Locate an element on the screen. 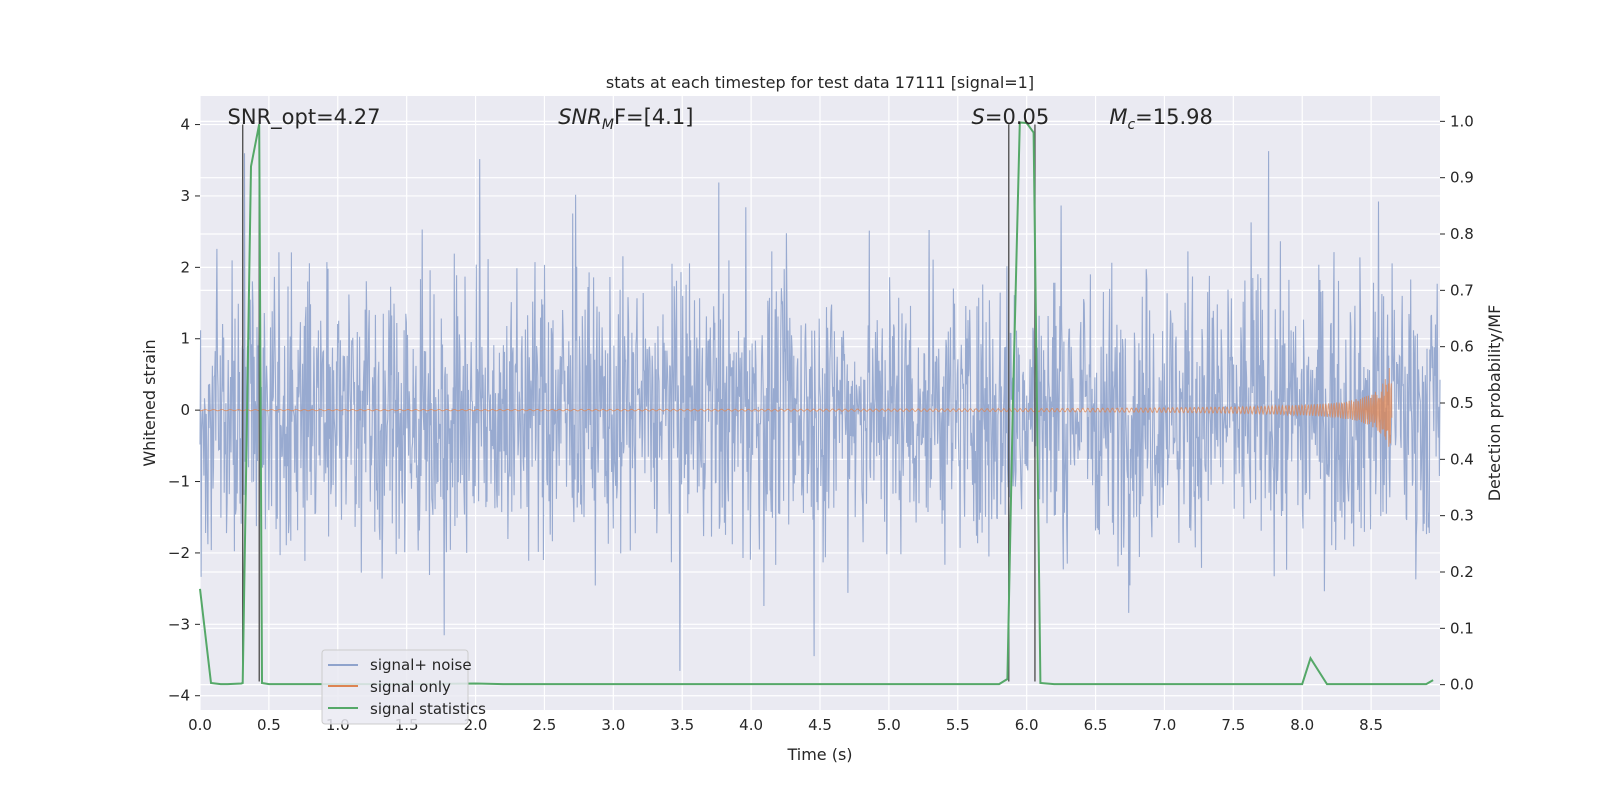 Image resolution: width=1600 pixels, height=800 pixels. y-left-tick-label: −3 is located at coordinates (179, 624).